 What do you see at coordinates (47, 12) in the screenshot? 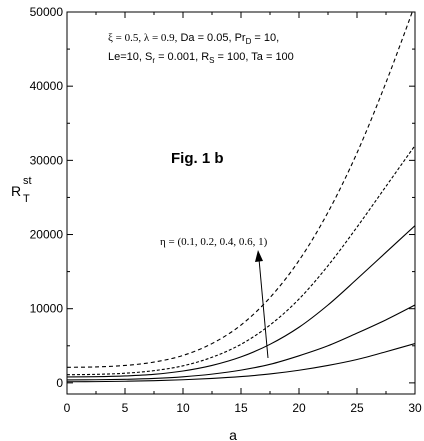
I see `y-tick-label: 50000` at bounding box center [47, 12].